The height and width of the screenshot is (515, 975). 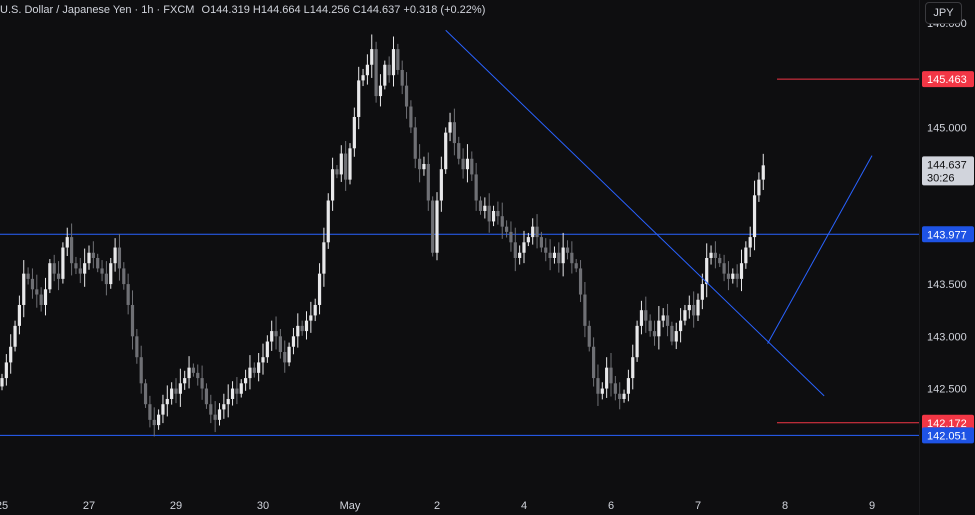 I want to click on x-tick-label: 29, so click(x=176, y=506).